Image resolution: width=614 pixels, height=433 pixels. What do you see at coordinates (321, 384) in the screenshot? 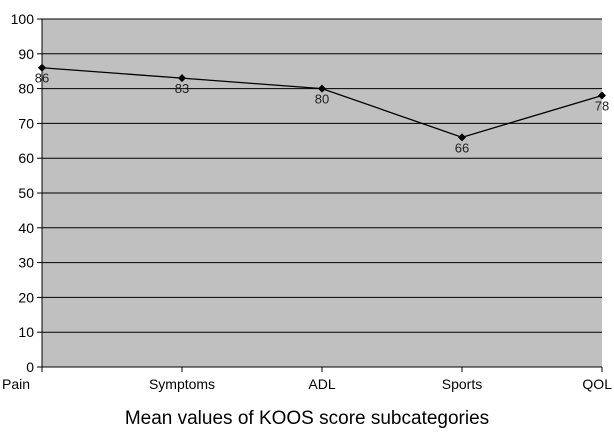
I see `x-tick-label: ADL` at bounding box center [321, 384].